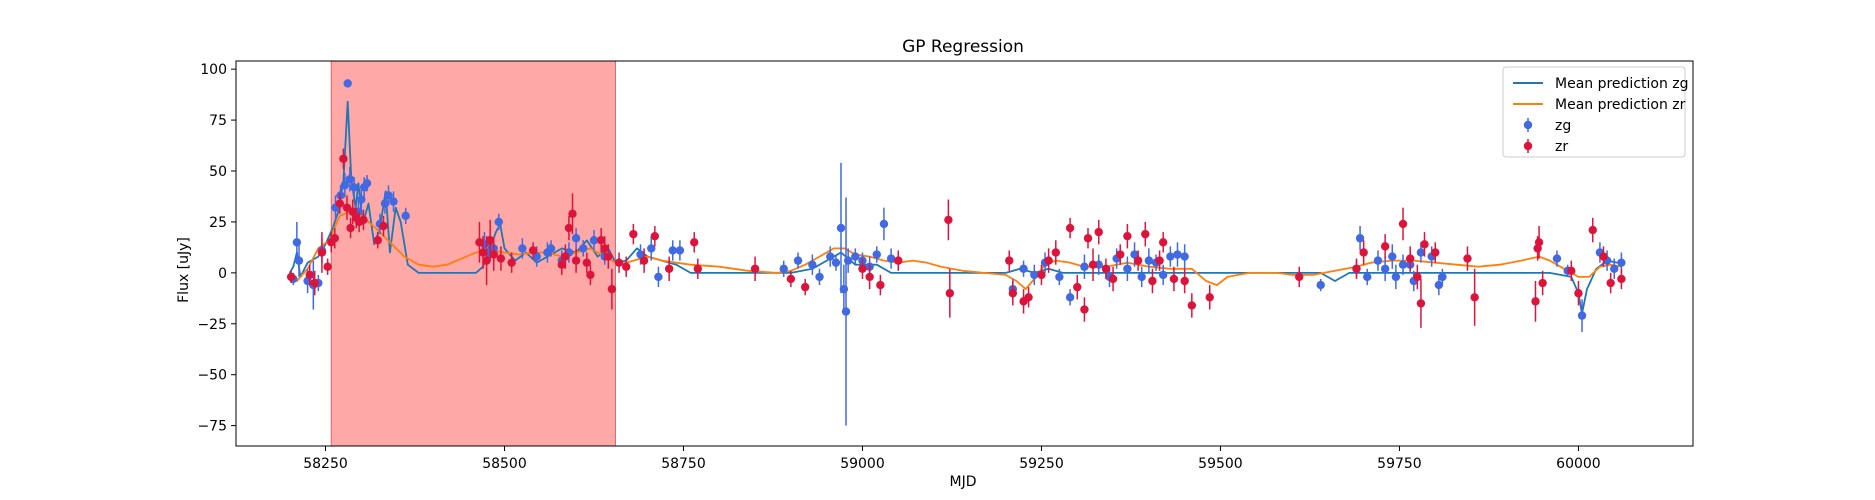 Image resolution: width=1875 pixels, height=500 pixels. What do you see at coordinates (1595, 112) in the screenshot?
I see `legend: Mean prediction zg Mean prediction zr zg zr` at bounding box center [1595, 112].